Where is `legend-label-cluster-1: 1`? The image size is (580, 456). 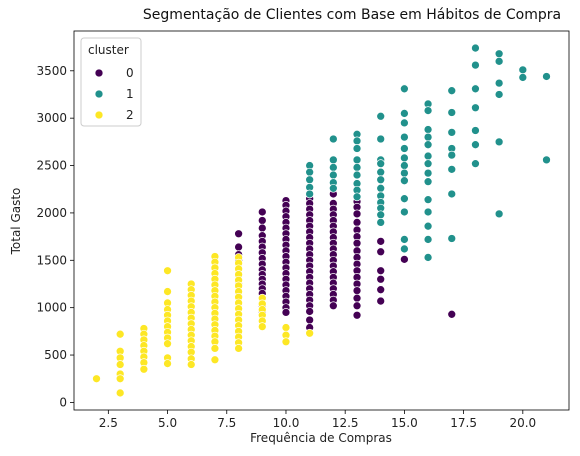
legend-label-cluster-1: 1 is located at coordinates (130, 94).